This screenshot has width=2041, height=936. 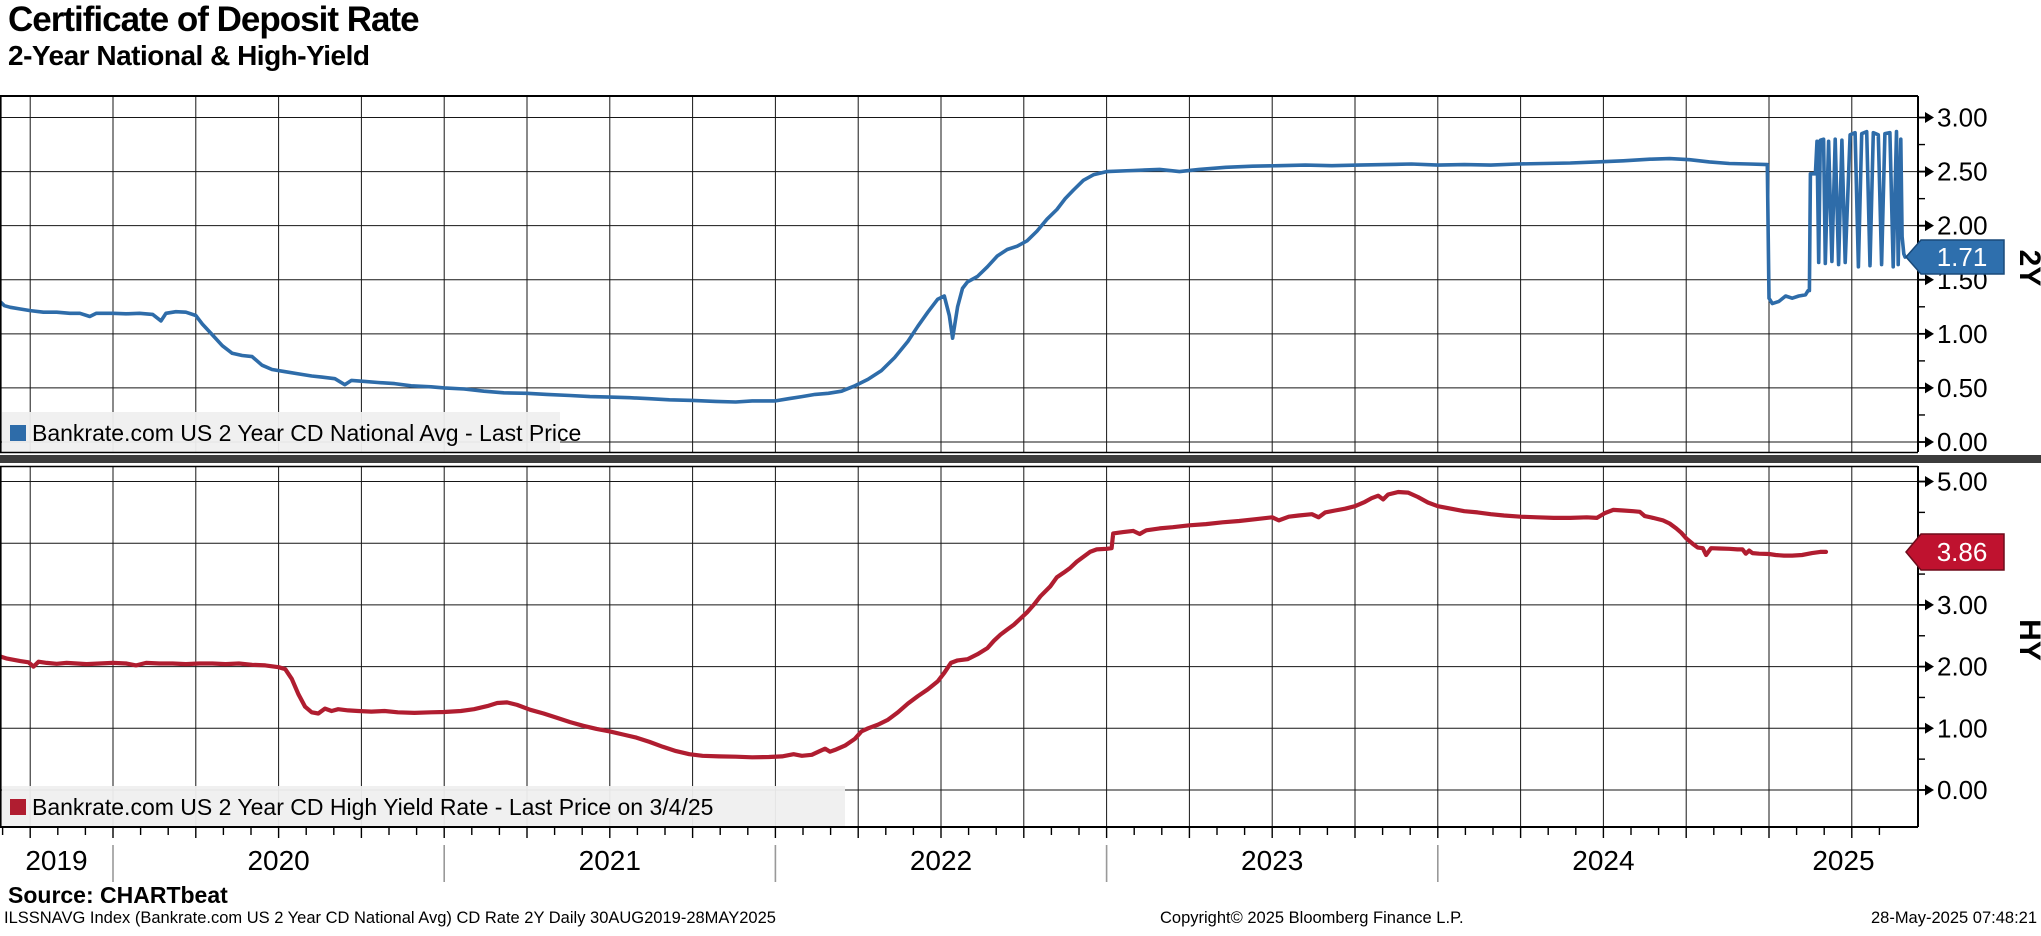 I want to click on svg-text: 2022, so click(x=941, y=860).